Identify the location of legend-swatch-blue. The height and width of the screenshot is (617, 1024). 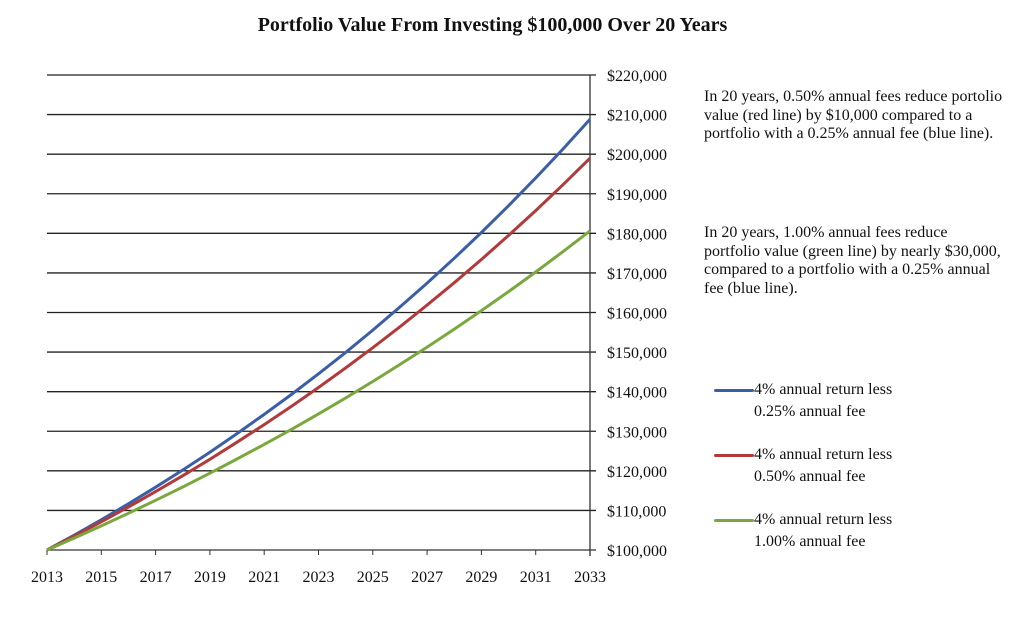
(734, 390).